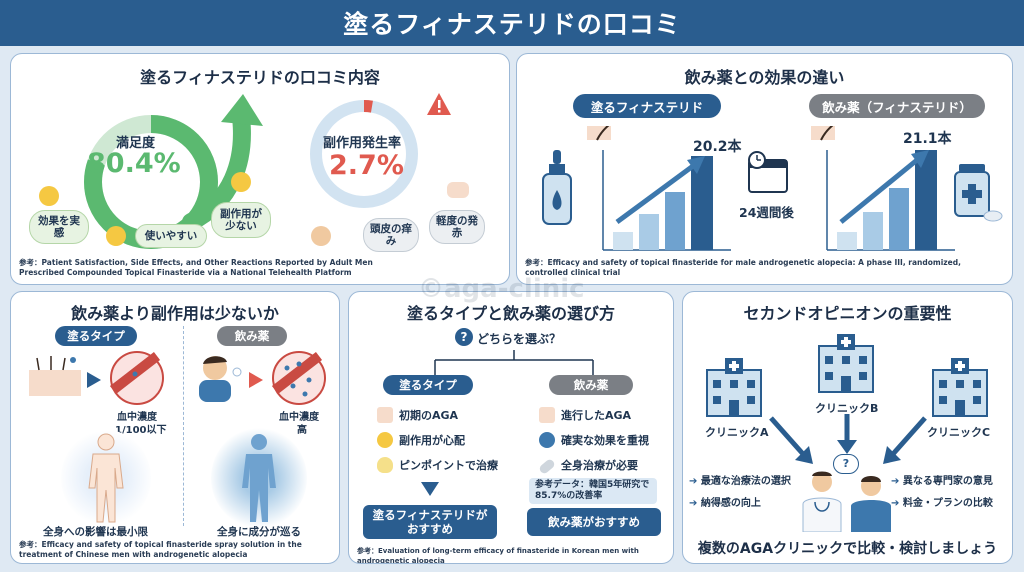 The image size is (1024, 572). Describe the element at coordinates (740, 481) in the screenshot. I see `left-point: ➔ 最適な治療法の選択` at that location.